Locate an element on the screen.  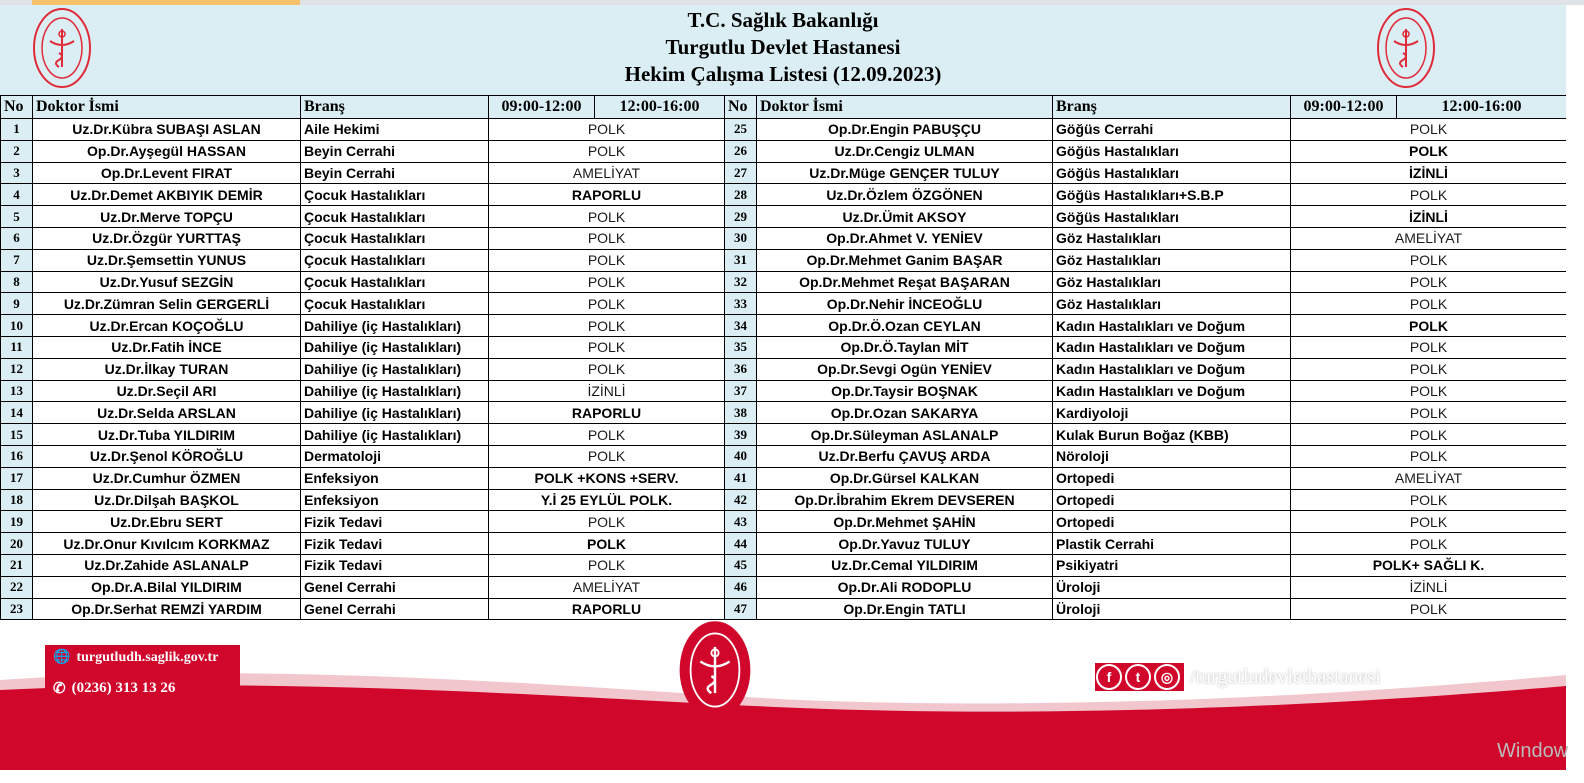
row-number: 17 is located at coordinates (16, 478).